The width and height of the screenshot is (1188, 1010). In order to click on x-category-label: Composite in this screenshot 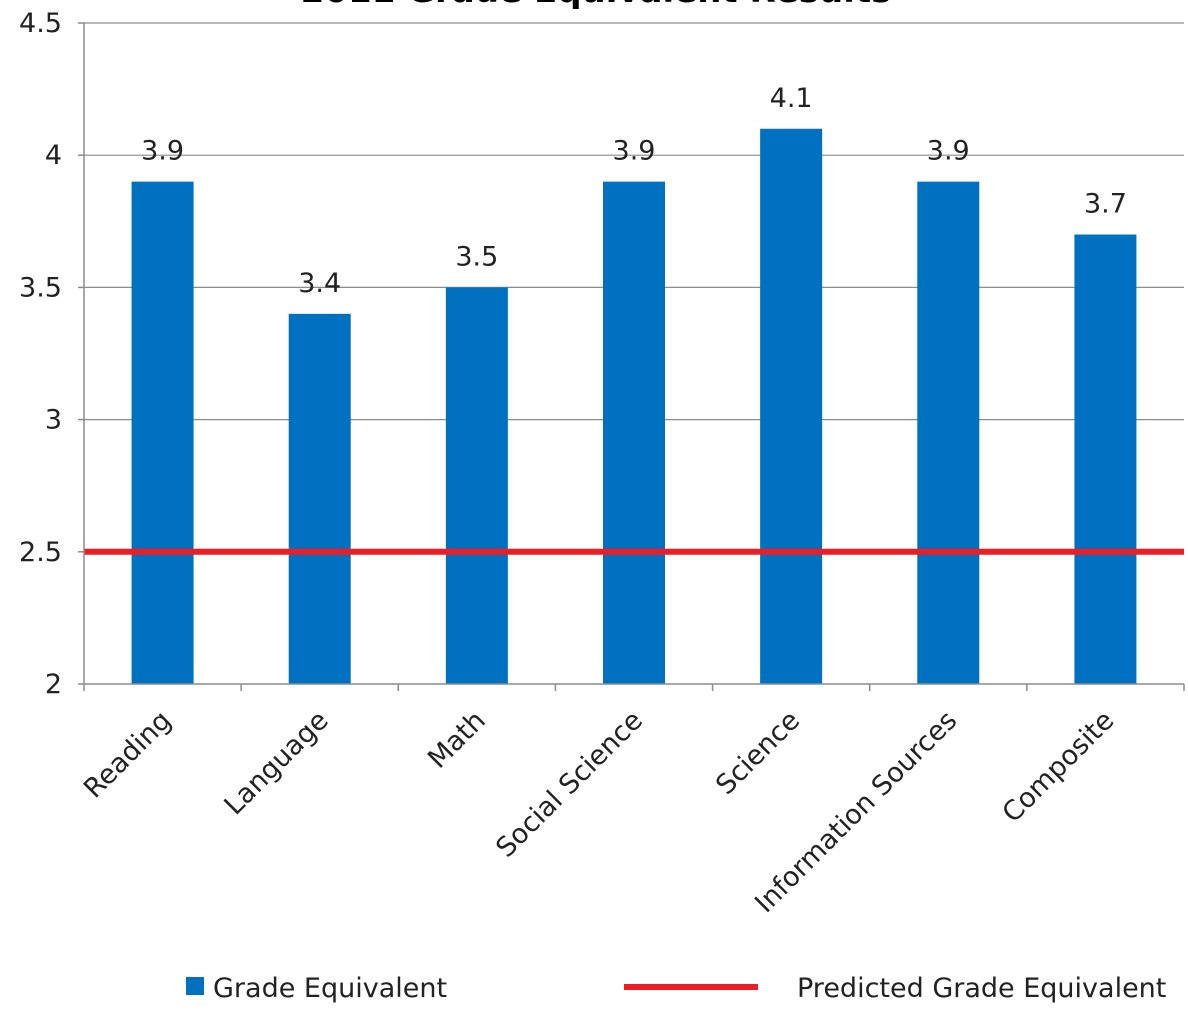, I will do `click(1059, 767)`.